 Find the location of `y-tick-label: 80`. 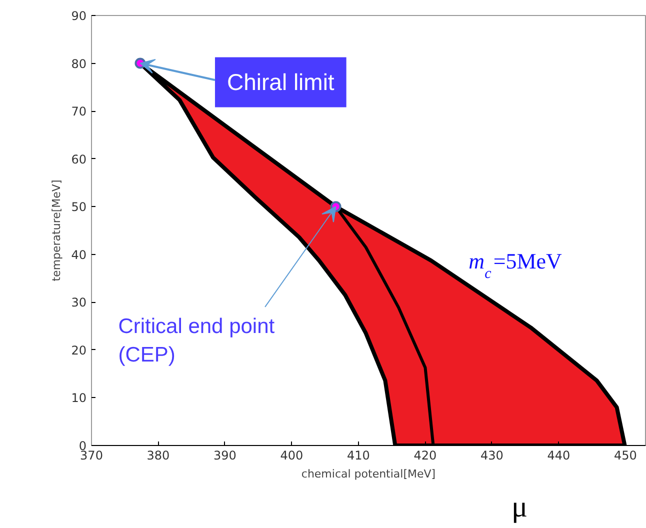

y-tick-label: 80 is located at coordinates (79, 63).